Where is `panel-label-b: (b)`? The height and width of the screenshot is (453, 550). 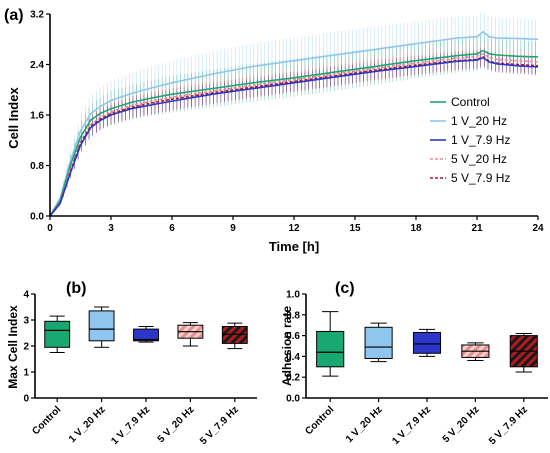
panel-label-b: (b) is located at coordinates (76, 288).